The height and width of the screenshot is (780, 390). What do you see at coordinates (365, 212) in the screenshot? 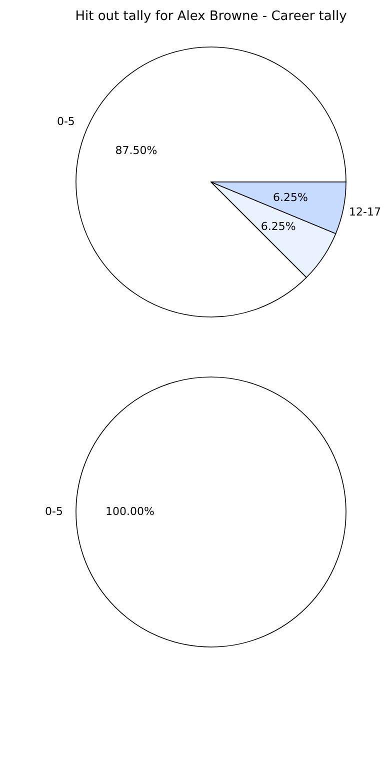
I see `slice-label: 12-17` at bounding box center [365, 212].